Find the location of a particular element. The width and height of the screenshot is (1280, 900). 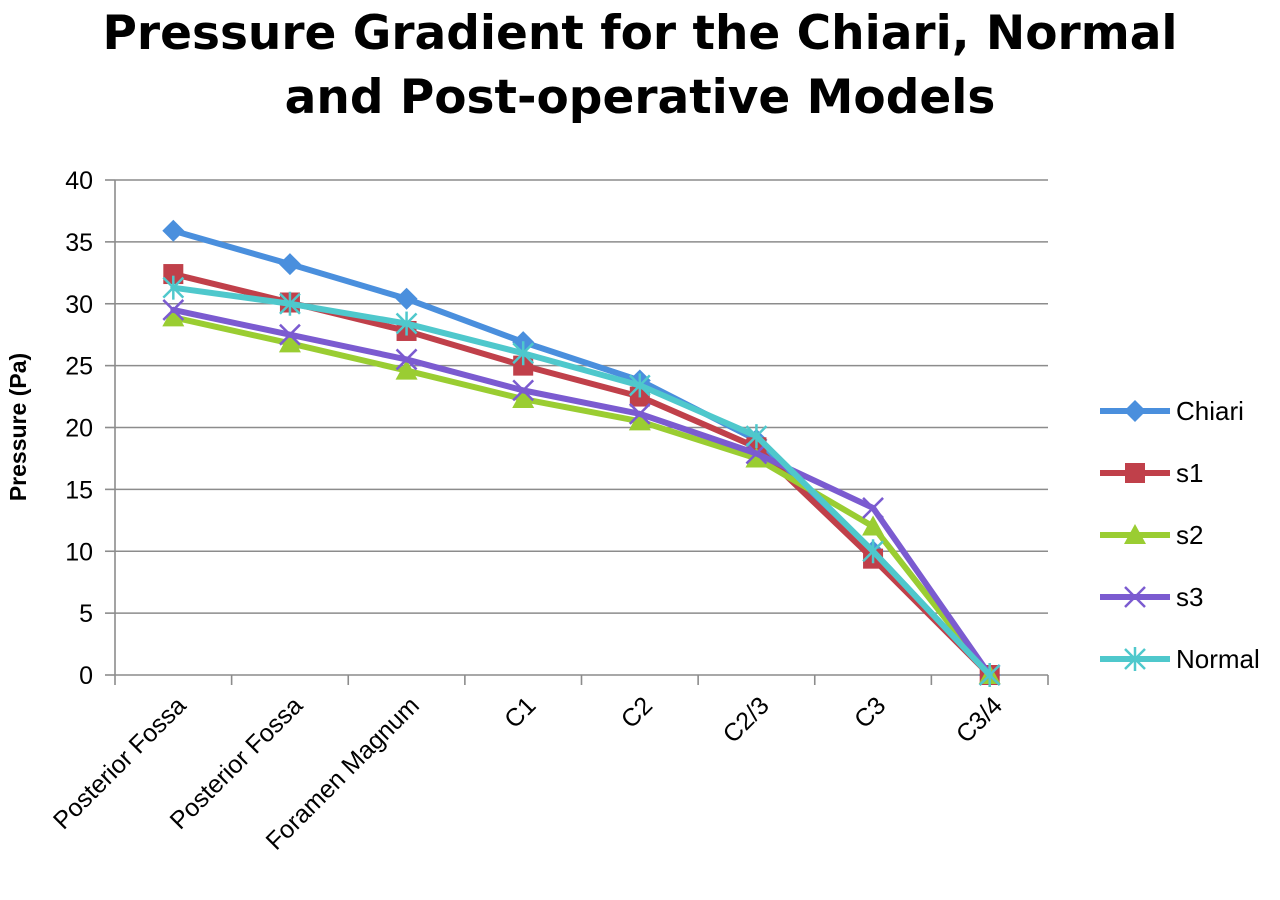

legend-item-normal: Normal is located at coordinates (1180, 659).